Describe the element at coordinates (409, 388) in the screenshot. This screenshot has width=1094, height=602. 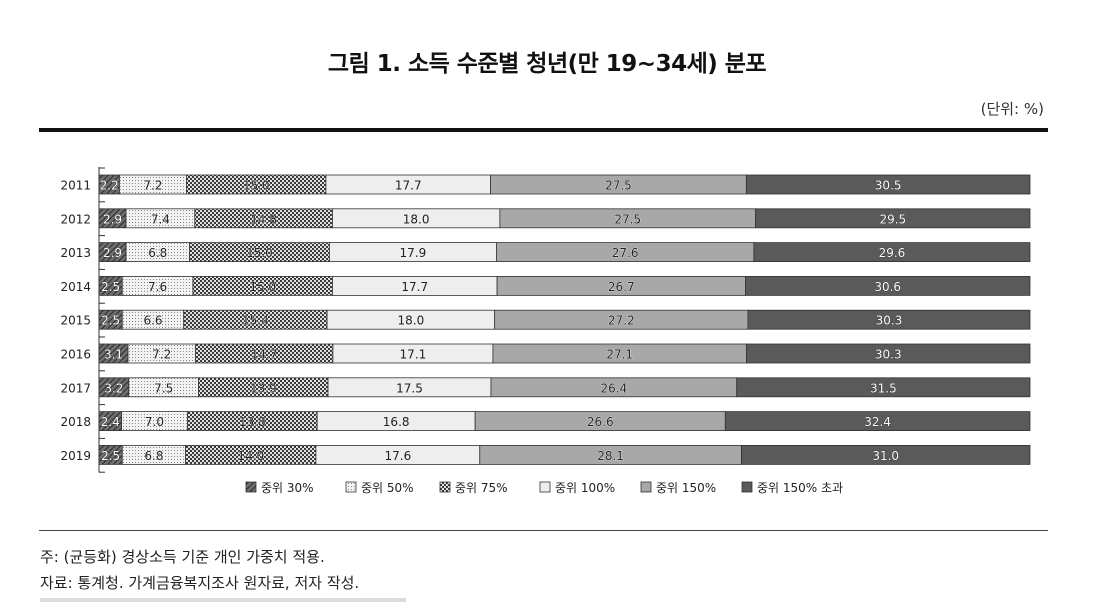
I see `data-label: 17.5` at that location.